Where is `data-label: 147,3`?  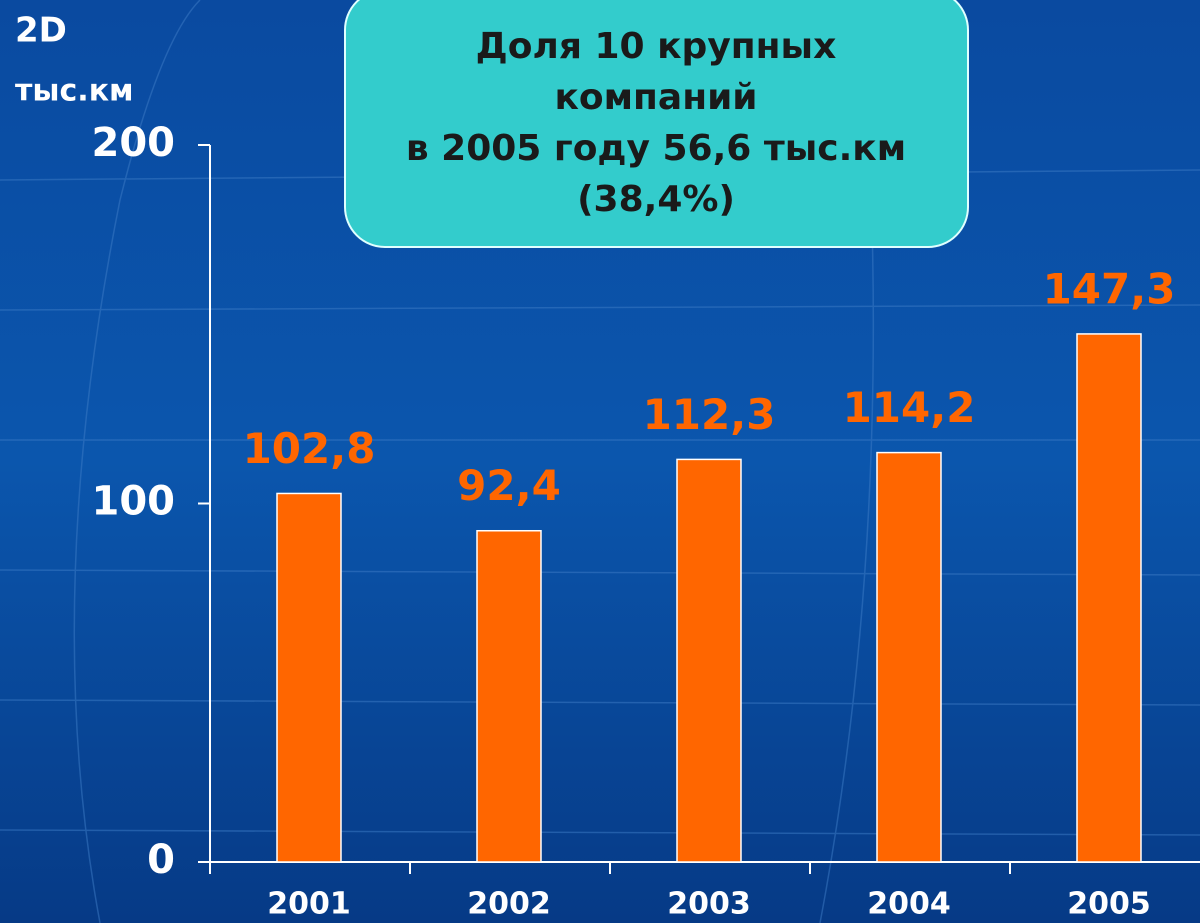 data-label: 147,3 is located at coordinates (1109, 288).